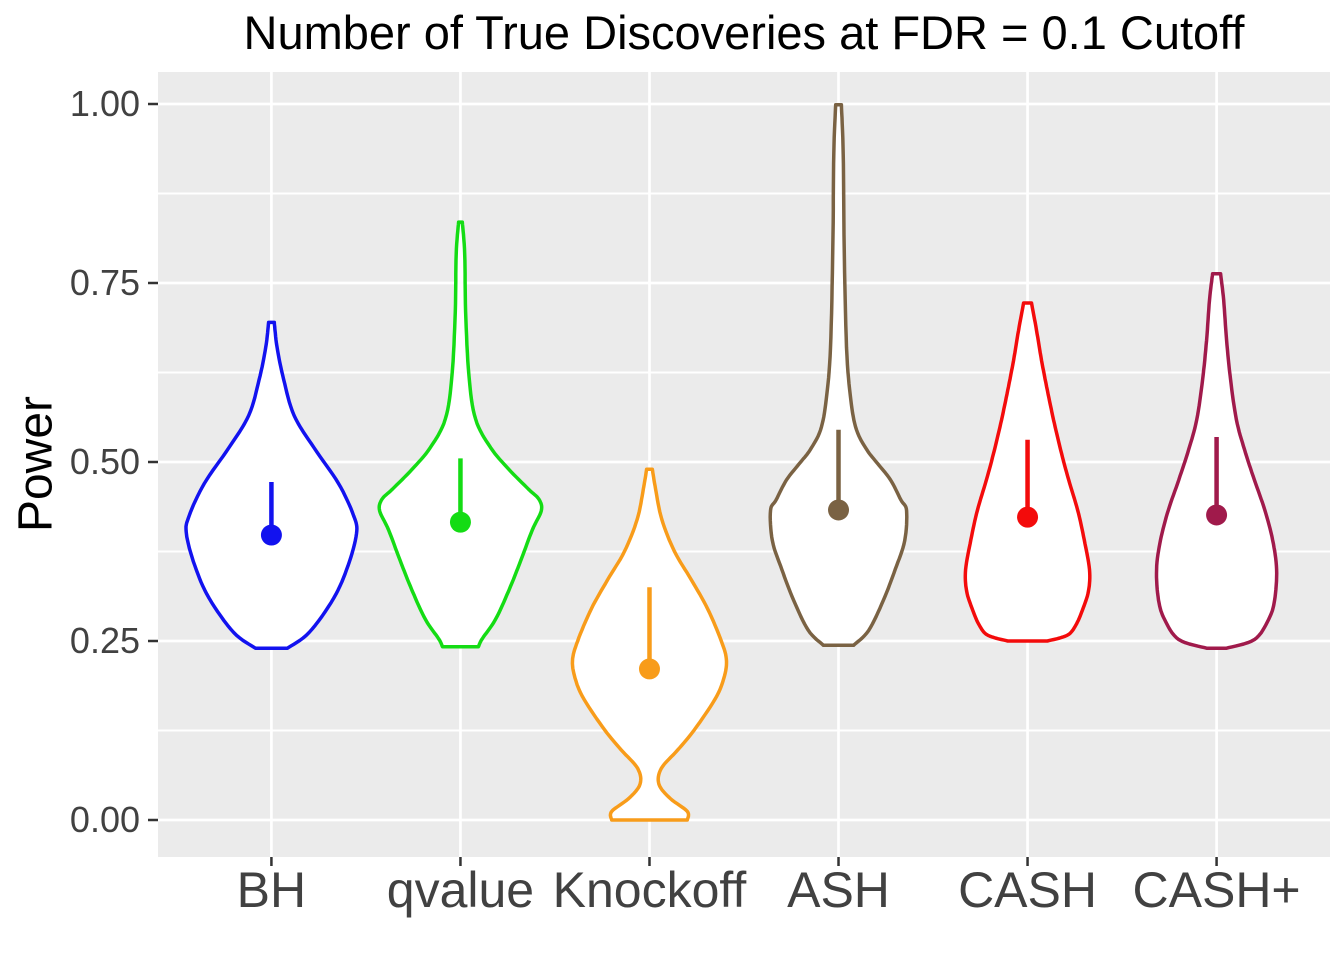 This screenshot has width=1344, height=960. I want to click on y-tick-label-1.00: 1.00, so click(105, 103).